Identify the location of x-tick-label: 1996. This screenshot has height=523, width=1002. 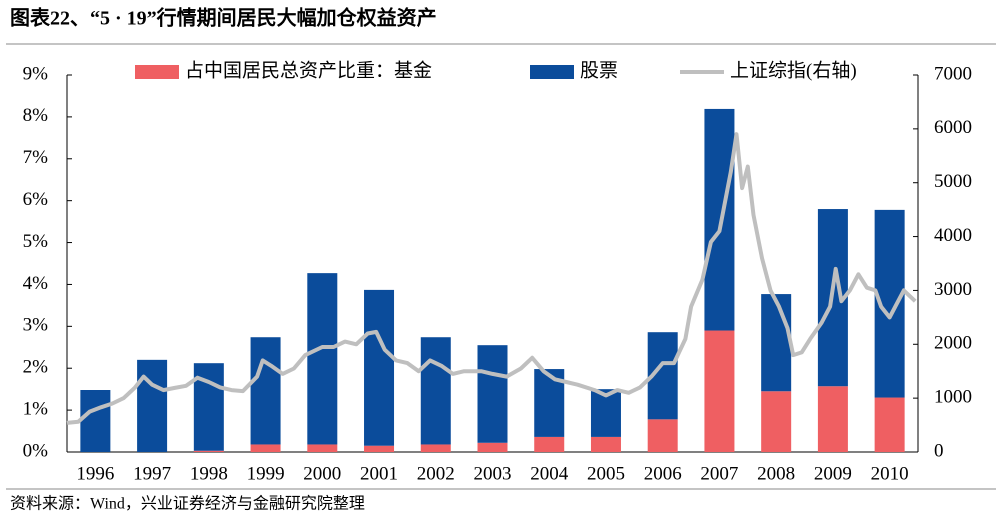
(95, 473).